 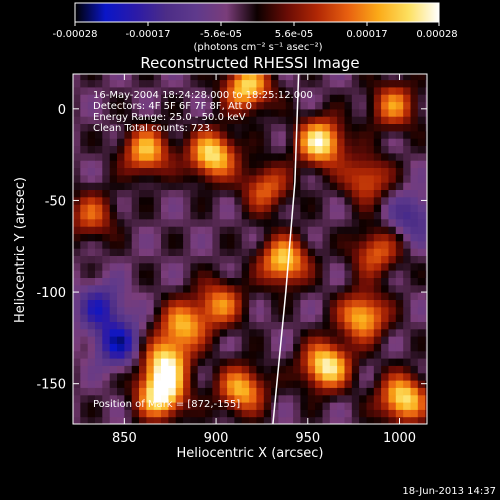 I want to click on colorbar-tick-label: -0.00017, so click(x=148, y=34).